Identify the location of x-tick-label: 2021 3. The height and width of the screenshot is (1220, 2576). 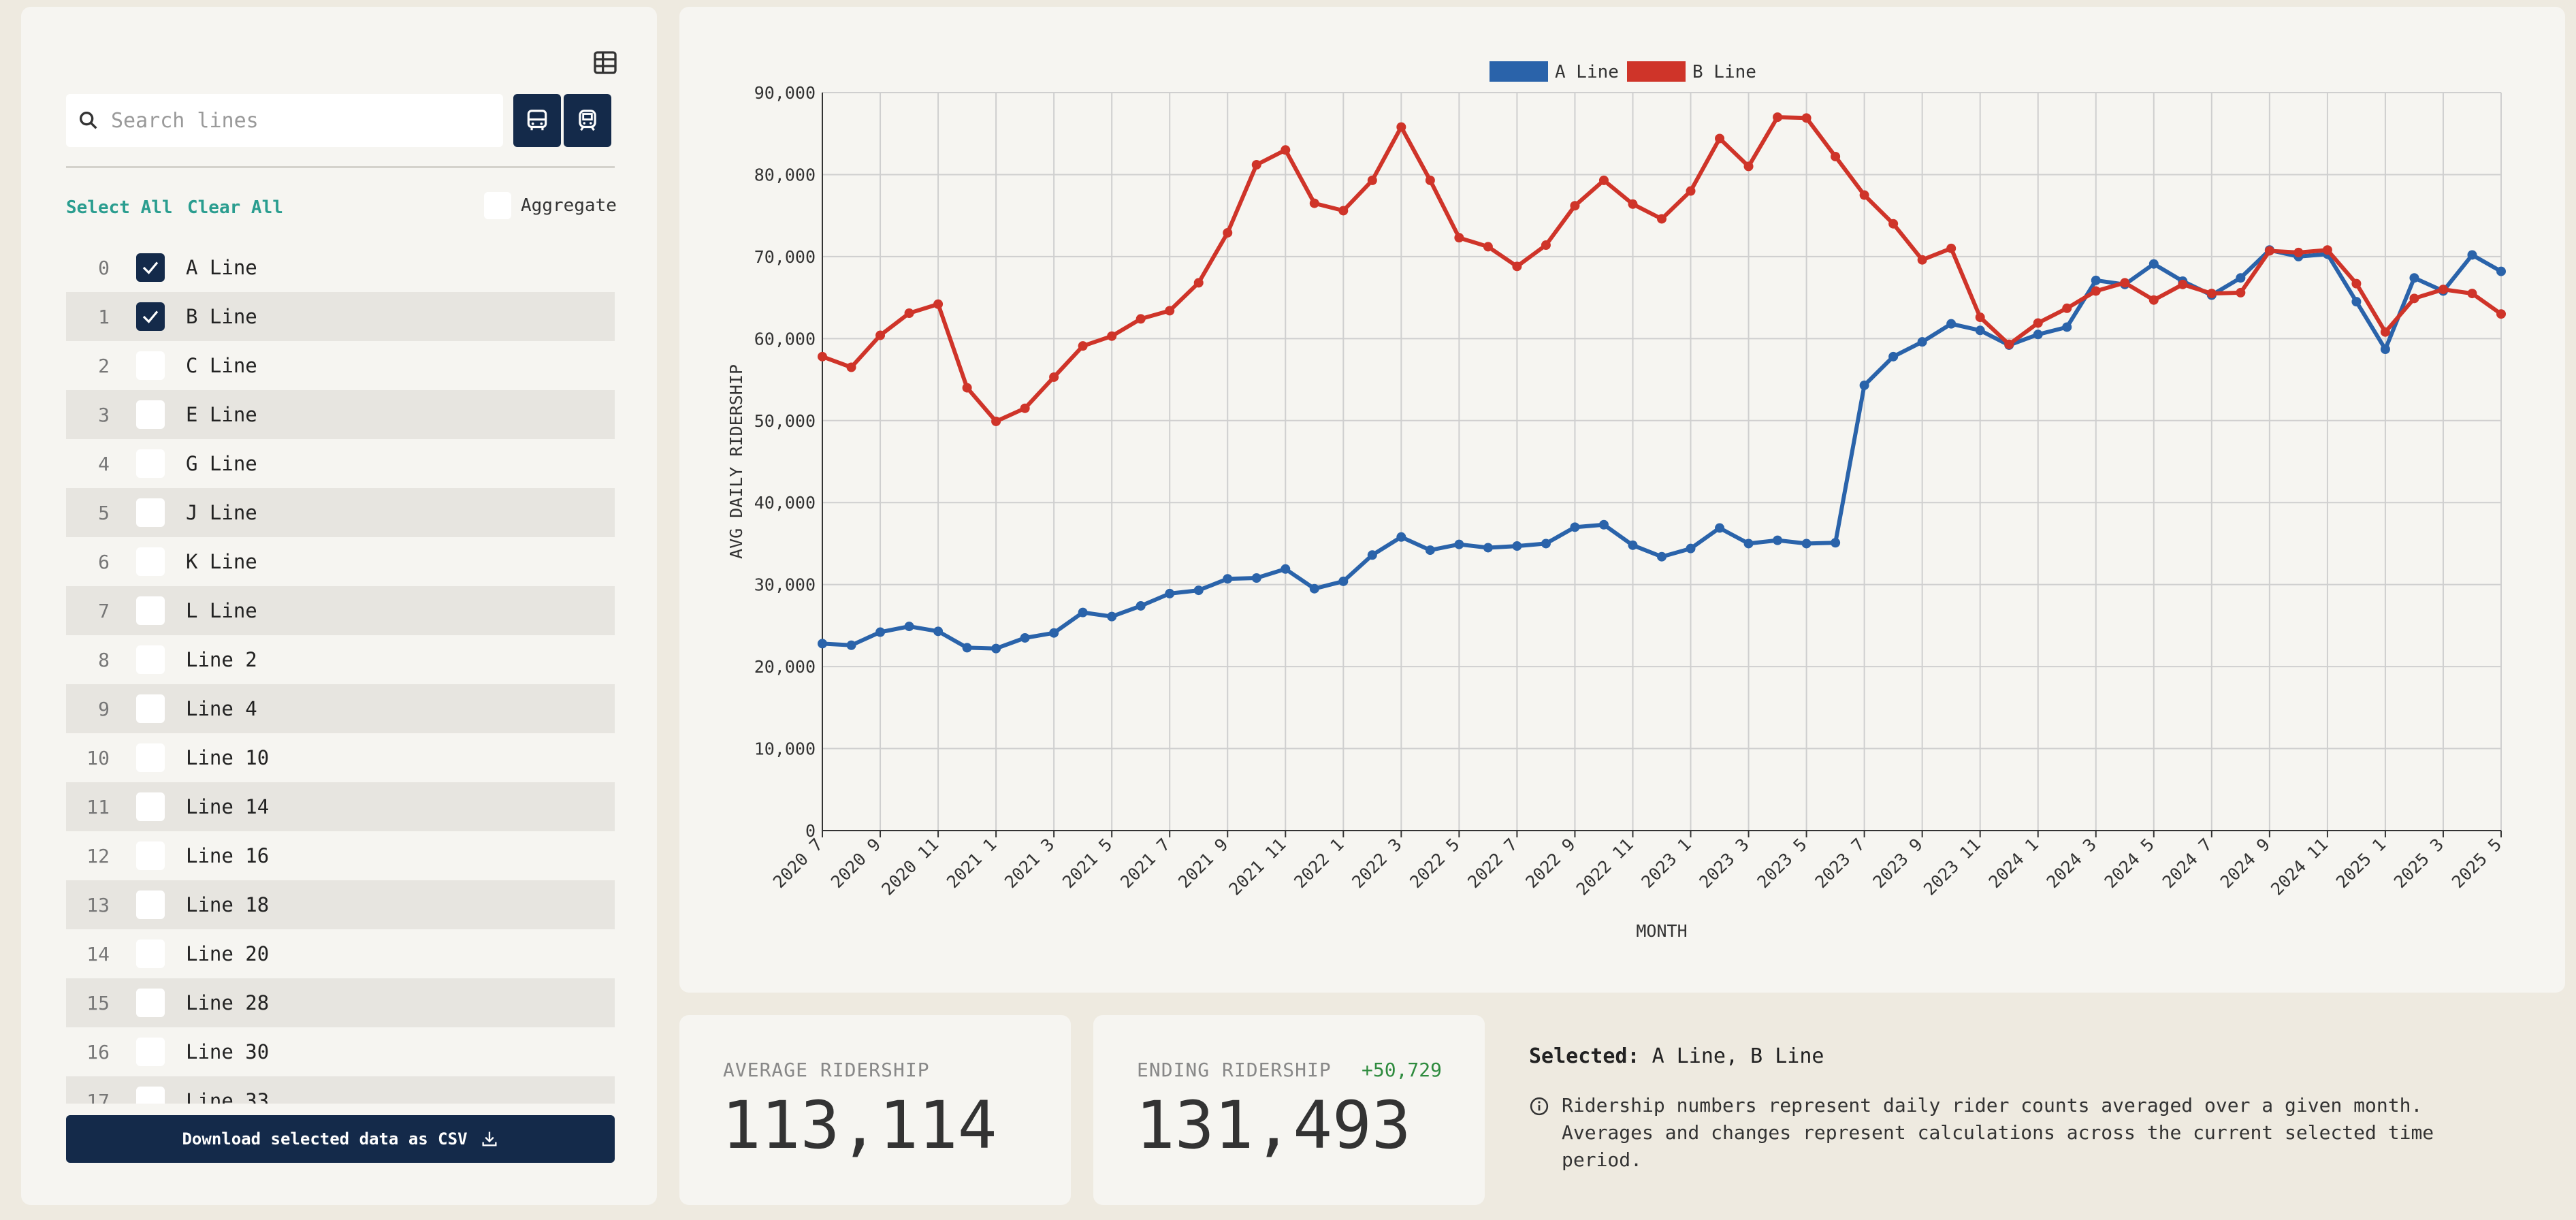
(1030, 863).